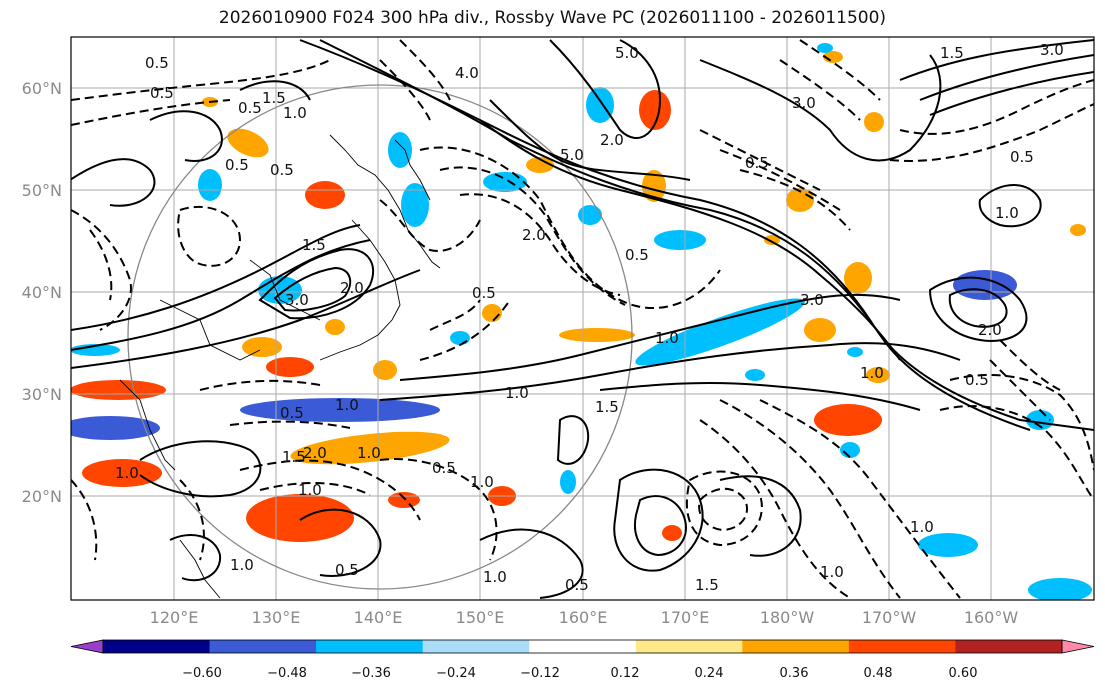 This screenshot has height=692, width=1105. What do you see at coordinates (42, 190) in the screenshot?
I see `lat-label: 50°N` at bounding box center [42, 190].